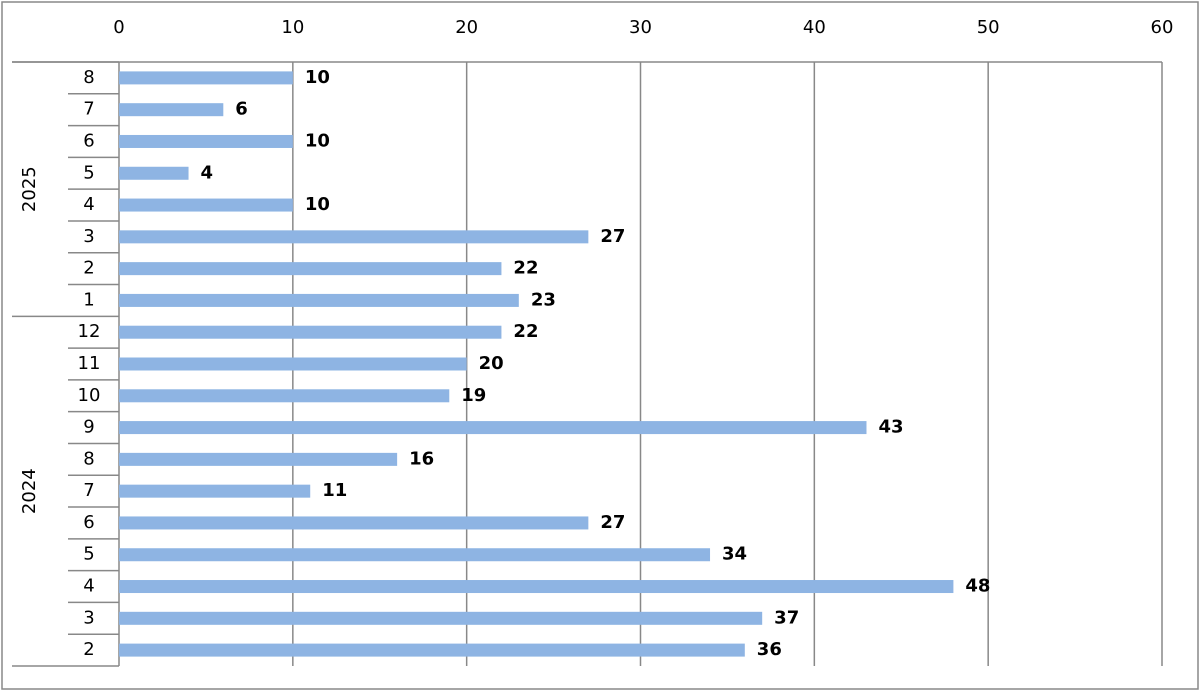 Image resolution: width=1200 pixels, height=691 pixels. I want to click on value-label: 19, so click(473, 395).